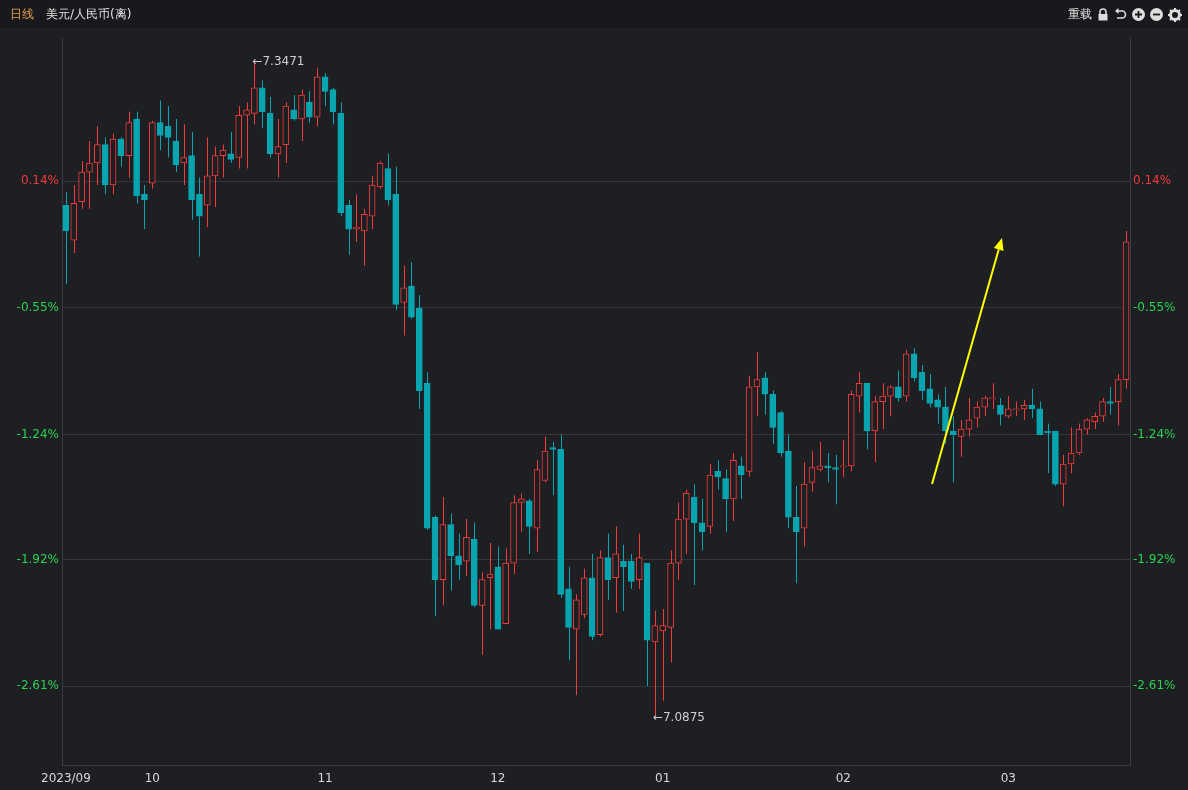 This screenshot has width=1188, height=790. Describe the element at coordinates (152, 778) in the screenshot. I see `x-tick-label: 10` at that location.